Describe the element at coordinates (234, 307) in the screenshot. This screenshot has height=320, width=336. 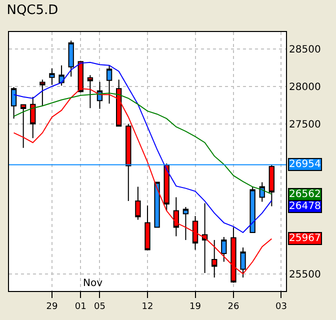
I see `x-tick-label: 26` at that location.